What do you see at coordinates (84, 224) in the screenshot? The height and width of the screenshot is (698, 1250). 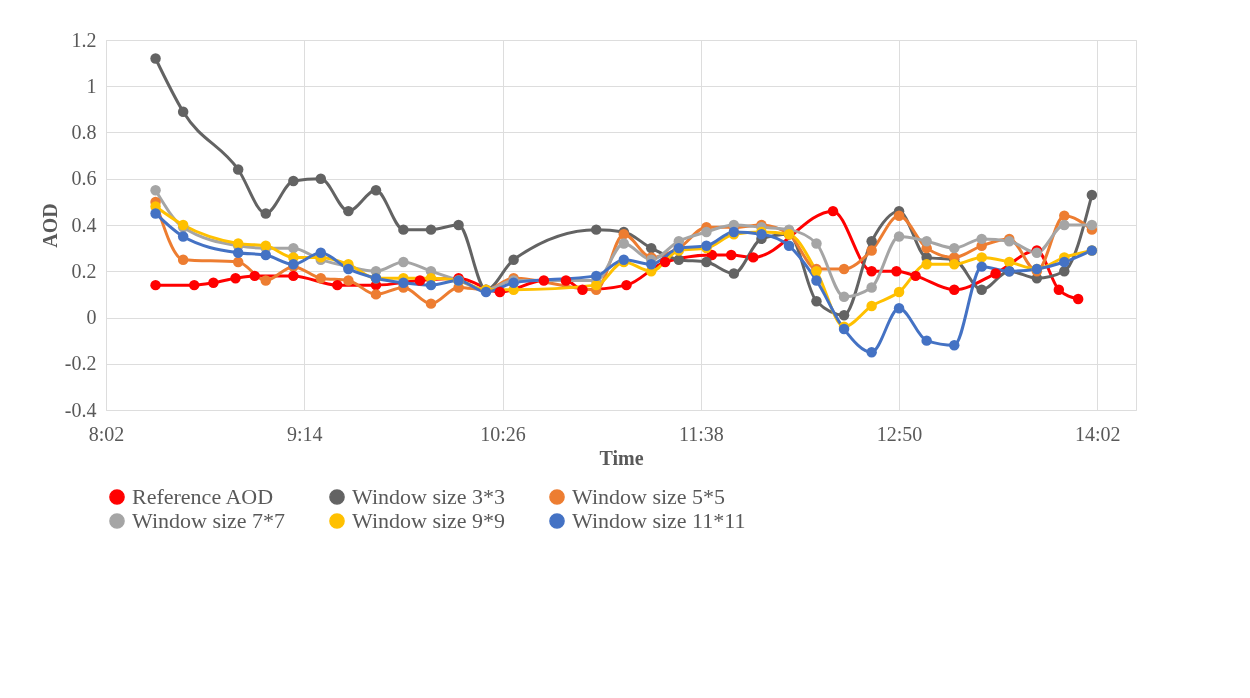 I see `y-tick-label: 0.4` at bounding box center [84, 224].